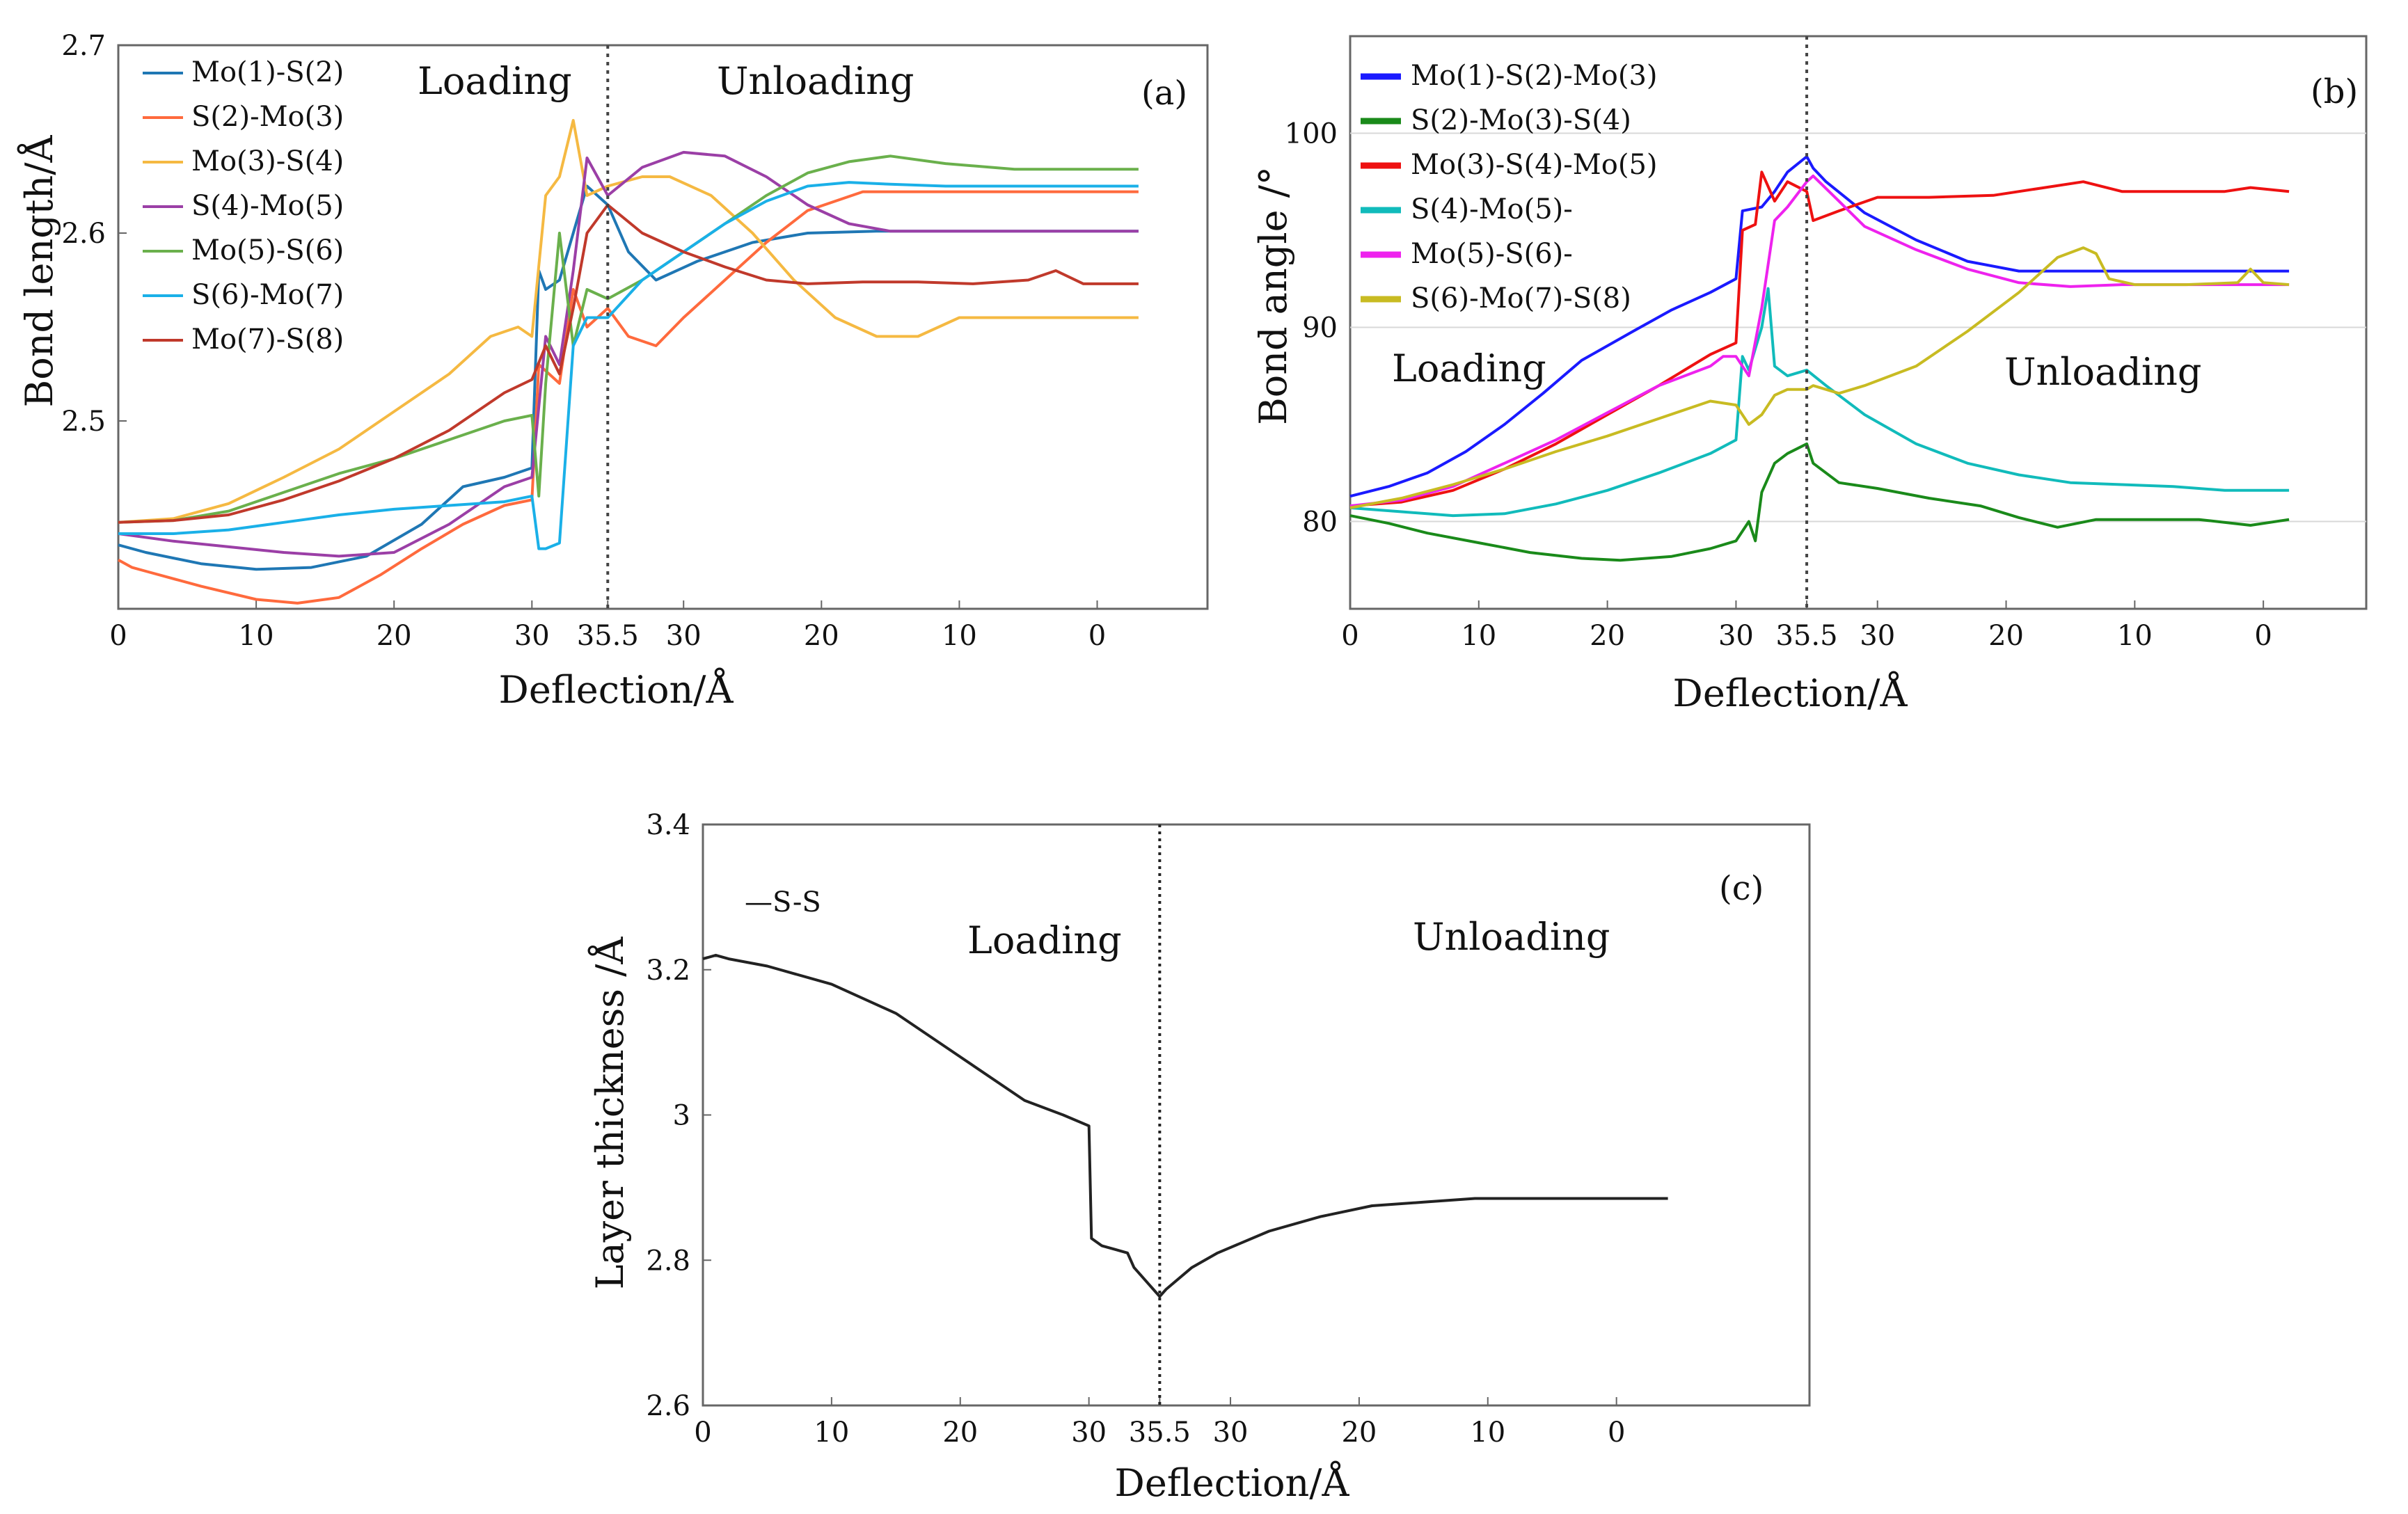  I want to click on chart-b-legend-entry: Mo(5)-S(6)-, so click(1492, 254).